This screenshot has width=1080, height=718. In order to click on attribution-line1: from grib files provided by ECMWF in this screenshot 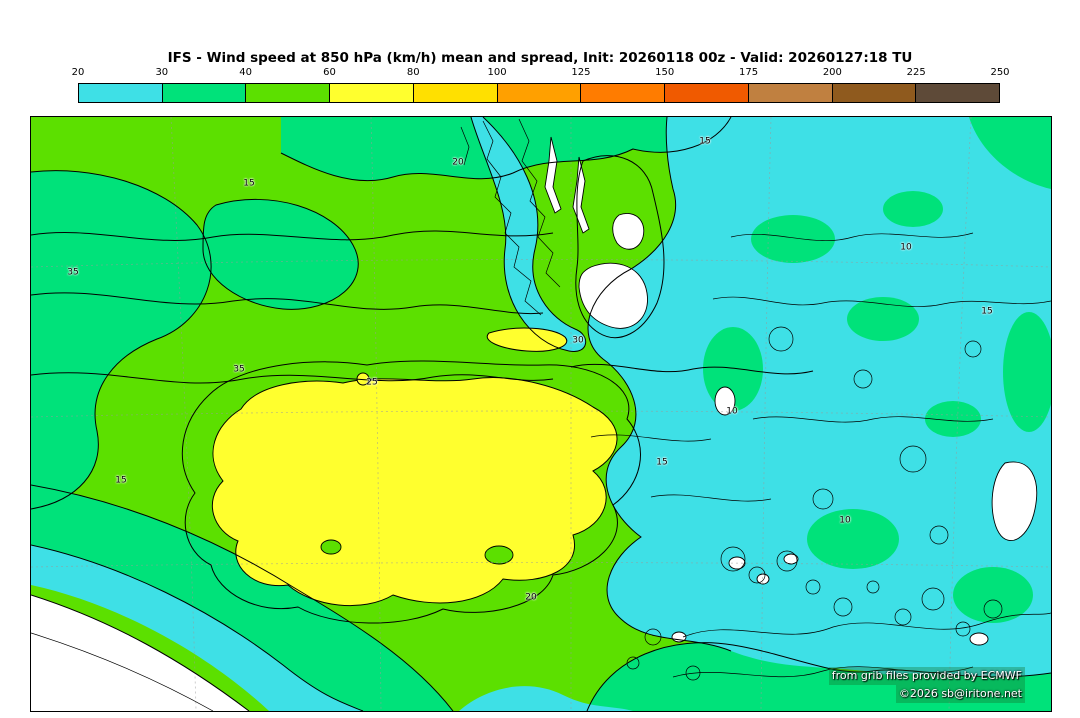, I will do `click(926, 675)`.